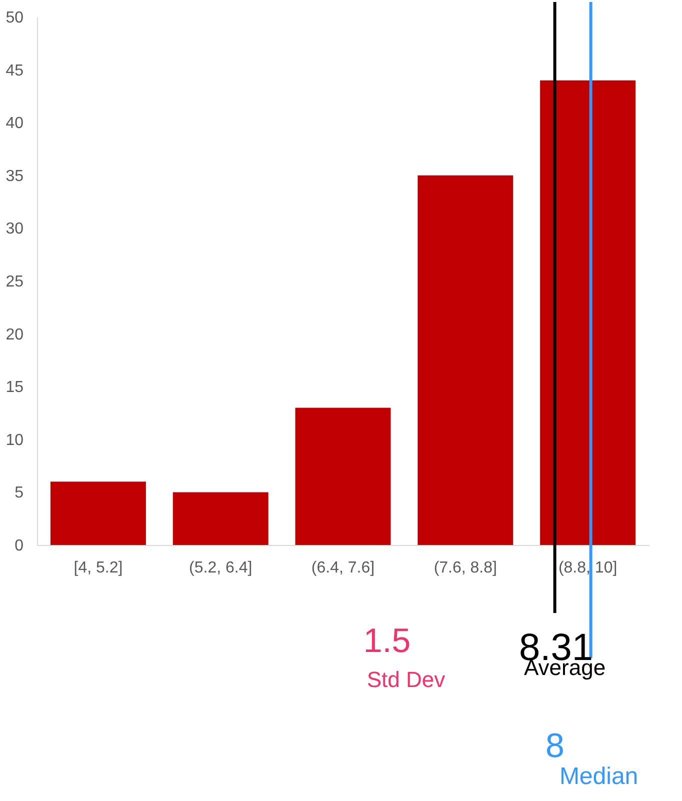 Image resolution: width=682 pixels, height=801 pixels. Describe the element at coordinates (19, 546) in the screenshot. I see `y-tick-label: 0` at that location.